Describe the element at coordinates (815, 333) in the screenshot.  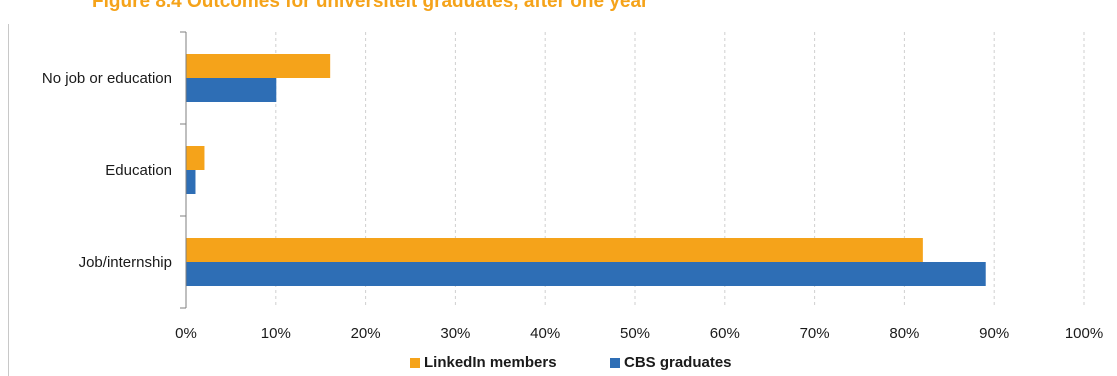
I see `x-tick-label: 70%` at that location.